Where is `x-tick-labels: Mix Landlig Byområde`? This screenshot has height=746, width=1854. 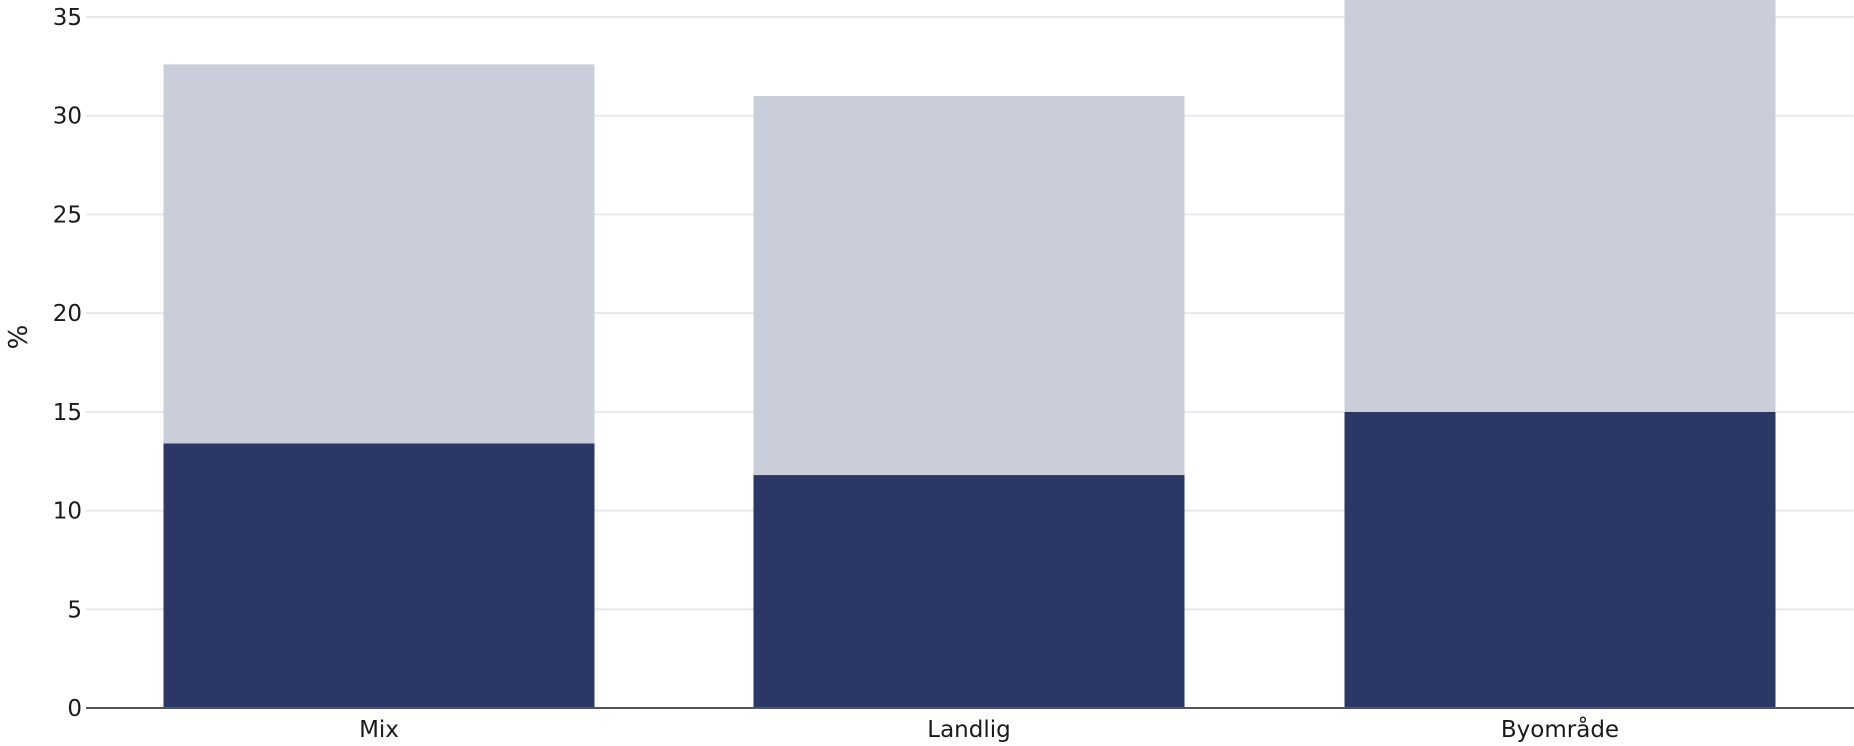 x-tick-labels: Mix Landlig Byområde is located at coordinates (989, 729).